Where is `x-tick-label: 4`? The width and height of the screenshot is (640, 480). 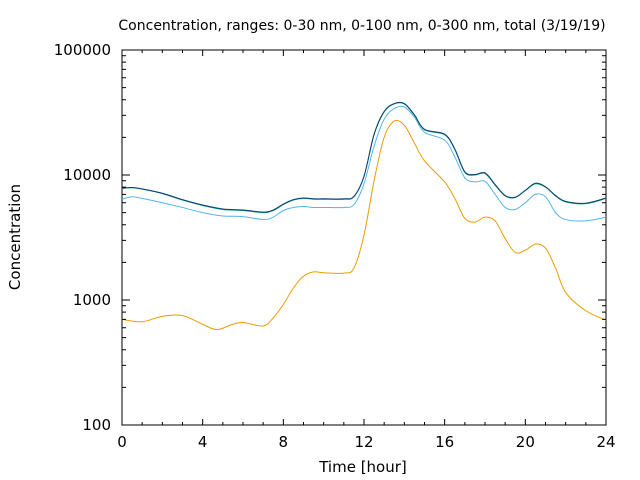 x-tick-label: 4 is located at coordinates (203, 442).